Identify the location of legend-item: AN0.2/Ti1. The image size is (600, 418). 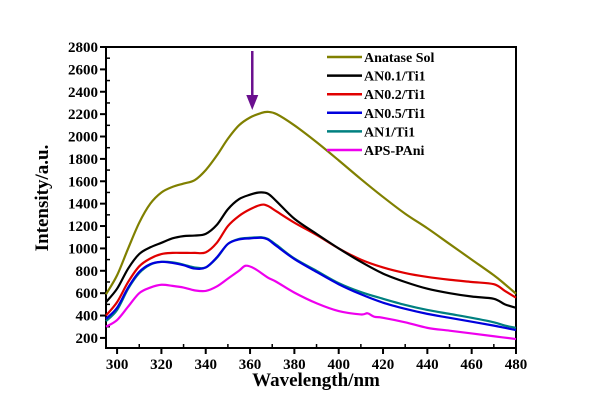
(376, 95).